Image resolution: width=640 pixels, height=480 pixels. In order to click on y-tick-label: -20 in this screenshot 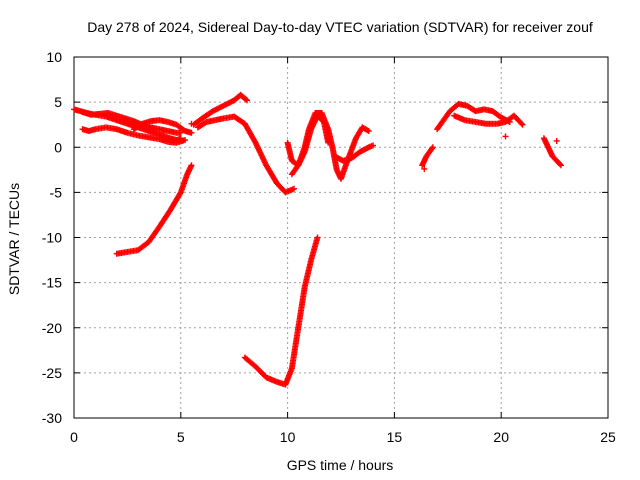, I will do `click(52, 328)`.